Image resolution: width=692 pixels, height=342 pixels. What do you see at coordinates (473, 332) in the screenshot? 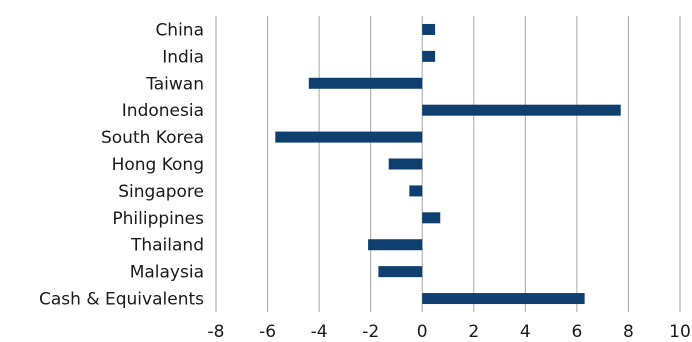
I see `x-tick-label: 2` at bounding box center [473, 332].